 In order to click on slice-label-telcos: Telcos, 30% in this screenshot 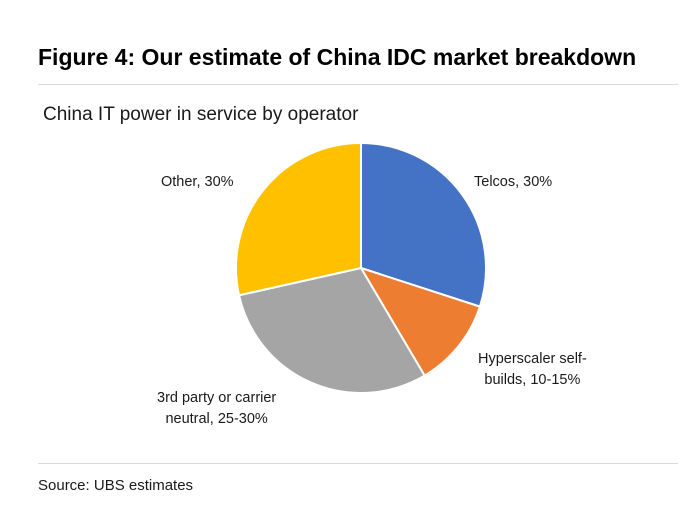, I will do `click(513, 182)`.